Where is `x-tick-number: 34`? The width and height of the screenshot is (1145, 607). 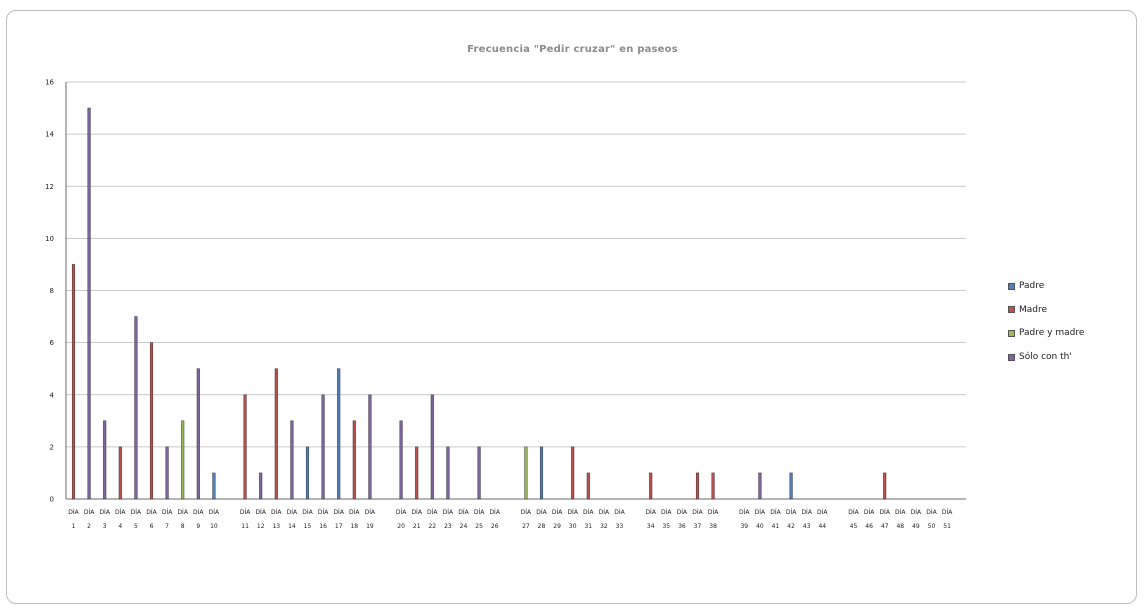
x-tick-number: 34 is located at coordinates (651, 526).